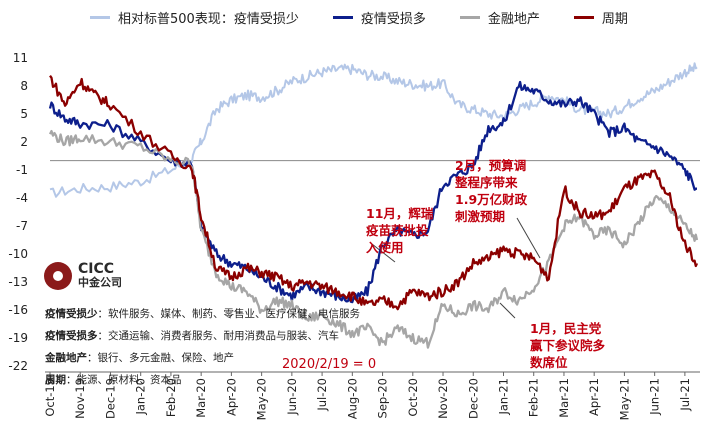  What do you see at coordinates (201, 398) in the screenshot?
I see `x-tick-label: Mar-20` at bounding box center [201, 398].